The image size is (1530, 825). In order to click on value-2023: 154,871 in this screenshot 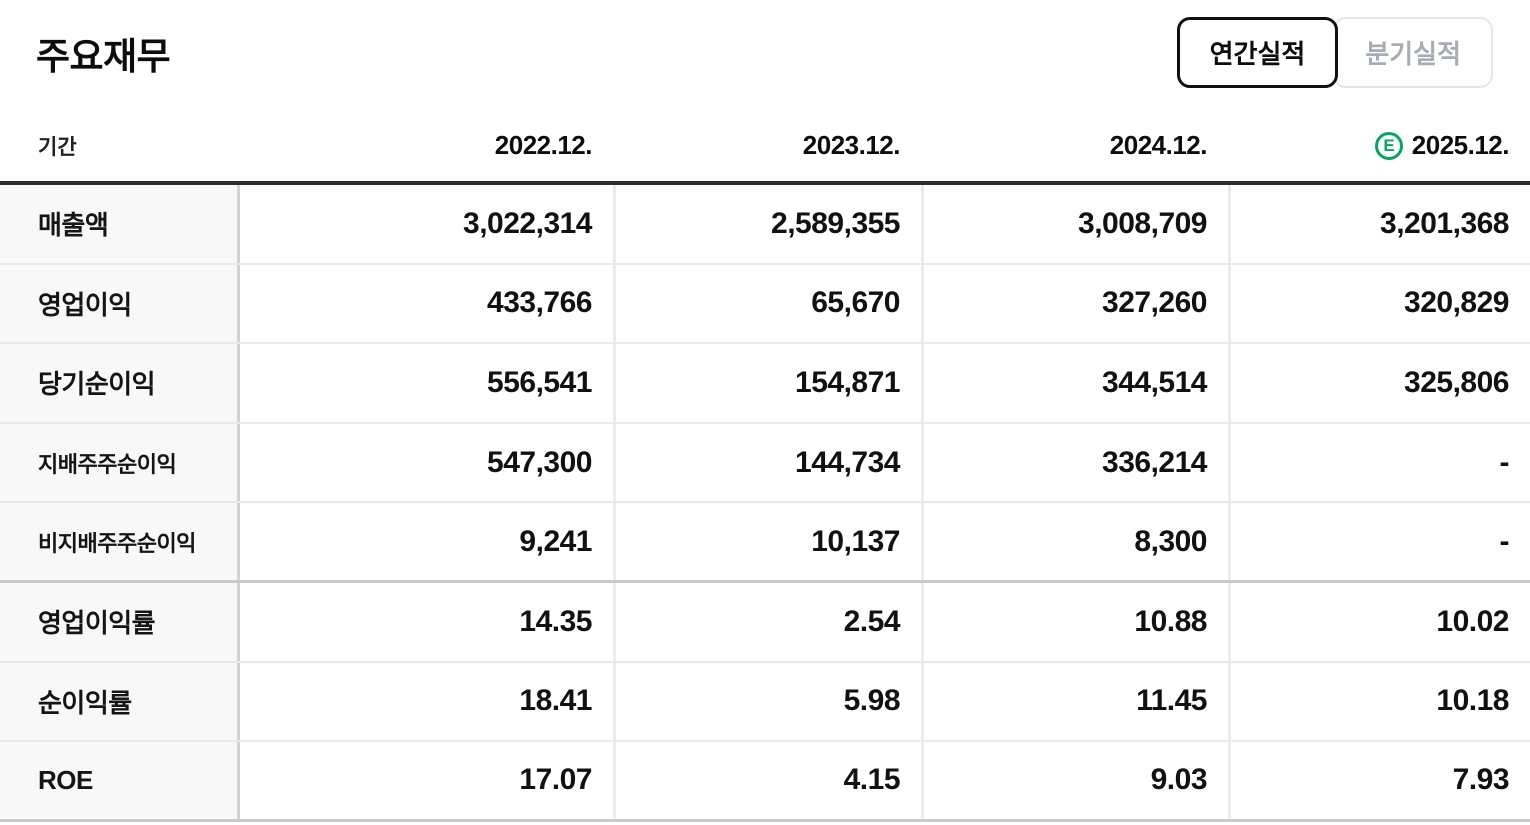, I will do `click(767, 383)`.